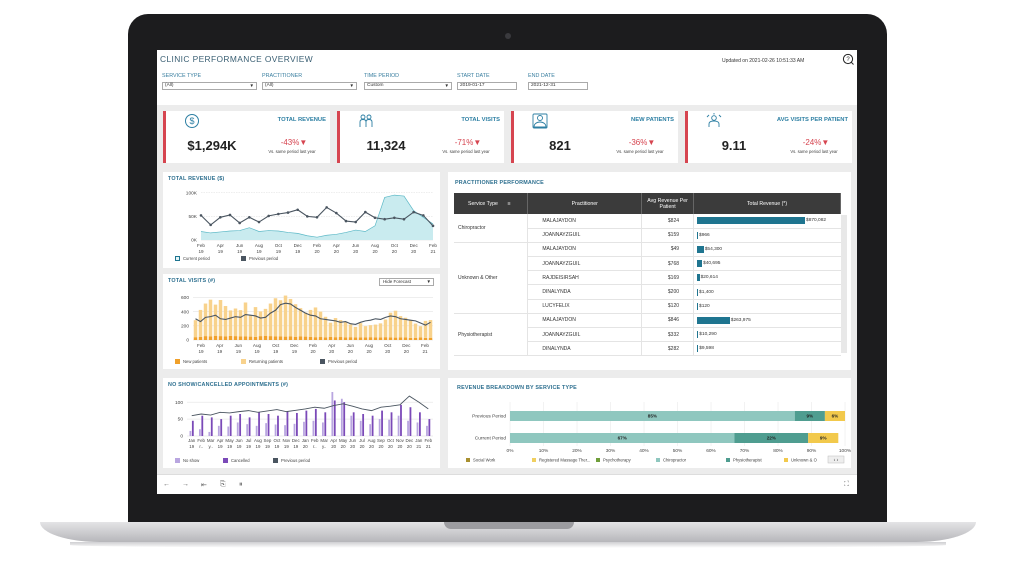  What do you see at coordinates (185, 484) in the screenshot?
I see `redo-icon: →` at bounding box center [185, 484].